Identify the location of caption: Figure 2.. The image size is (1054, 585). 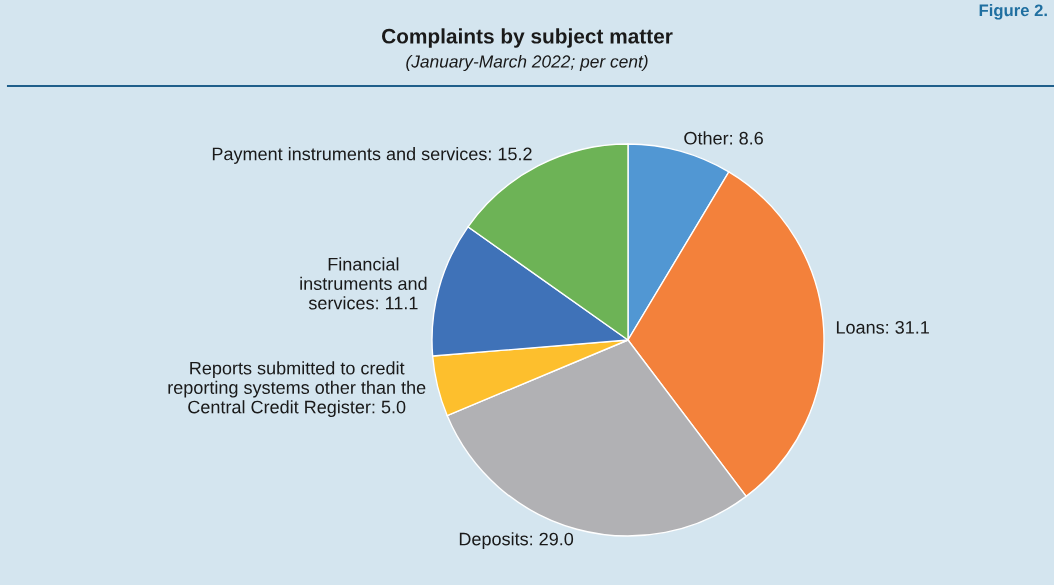
(1013, 12).